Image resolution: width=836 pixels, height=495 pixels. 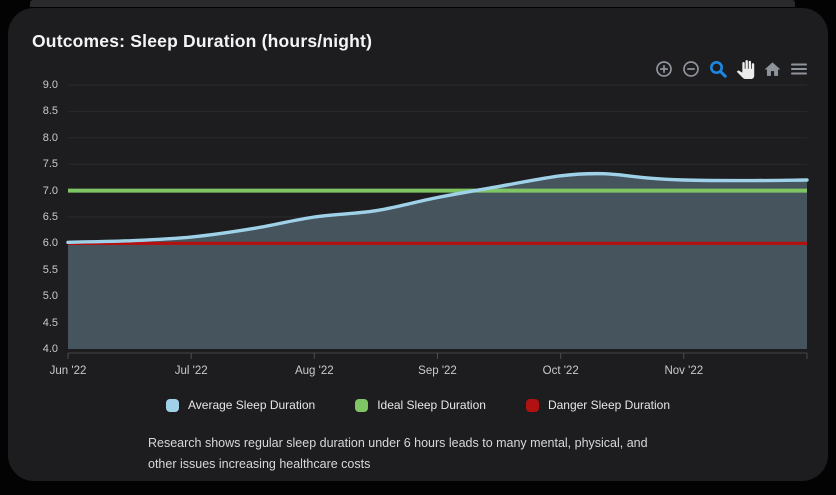 I want to click on y-axis-label: 5.0, so click(x=50, y=296).